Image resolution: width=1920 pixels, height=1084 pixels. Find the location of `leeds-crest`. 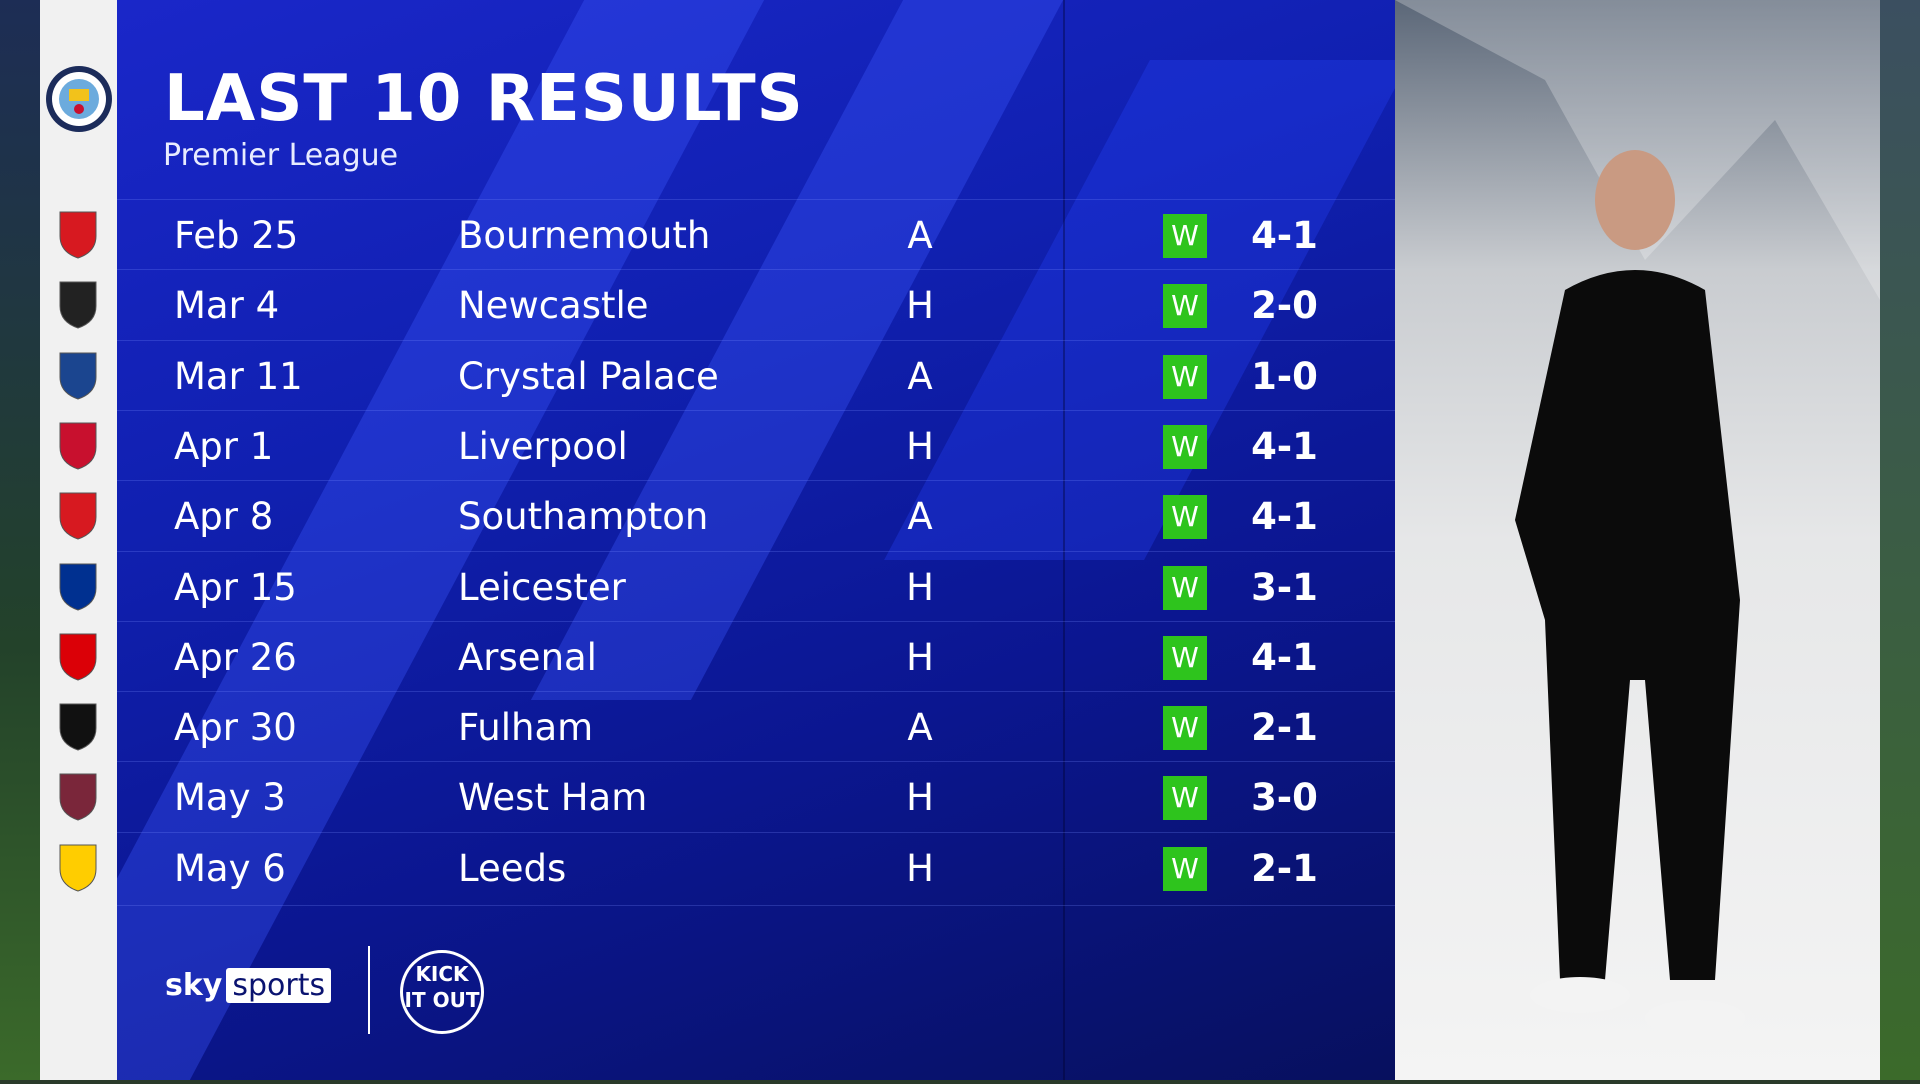

leeds-crest is located at coordinates (78, 867).